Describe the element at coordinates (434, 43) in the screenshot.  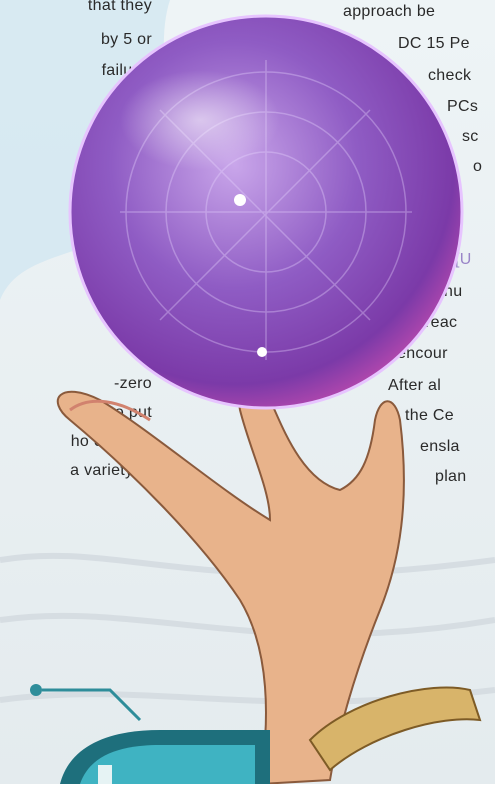
I see `text-line: DC 15 Pe` at that location.